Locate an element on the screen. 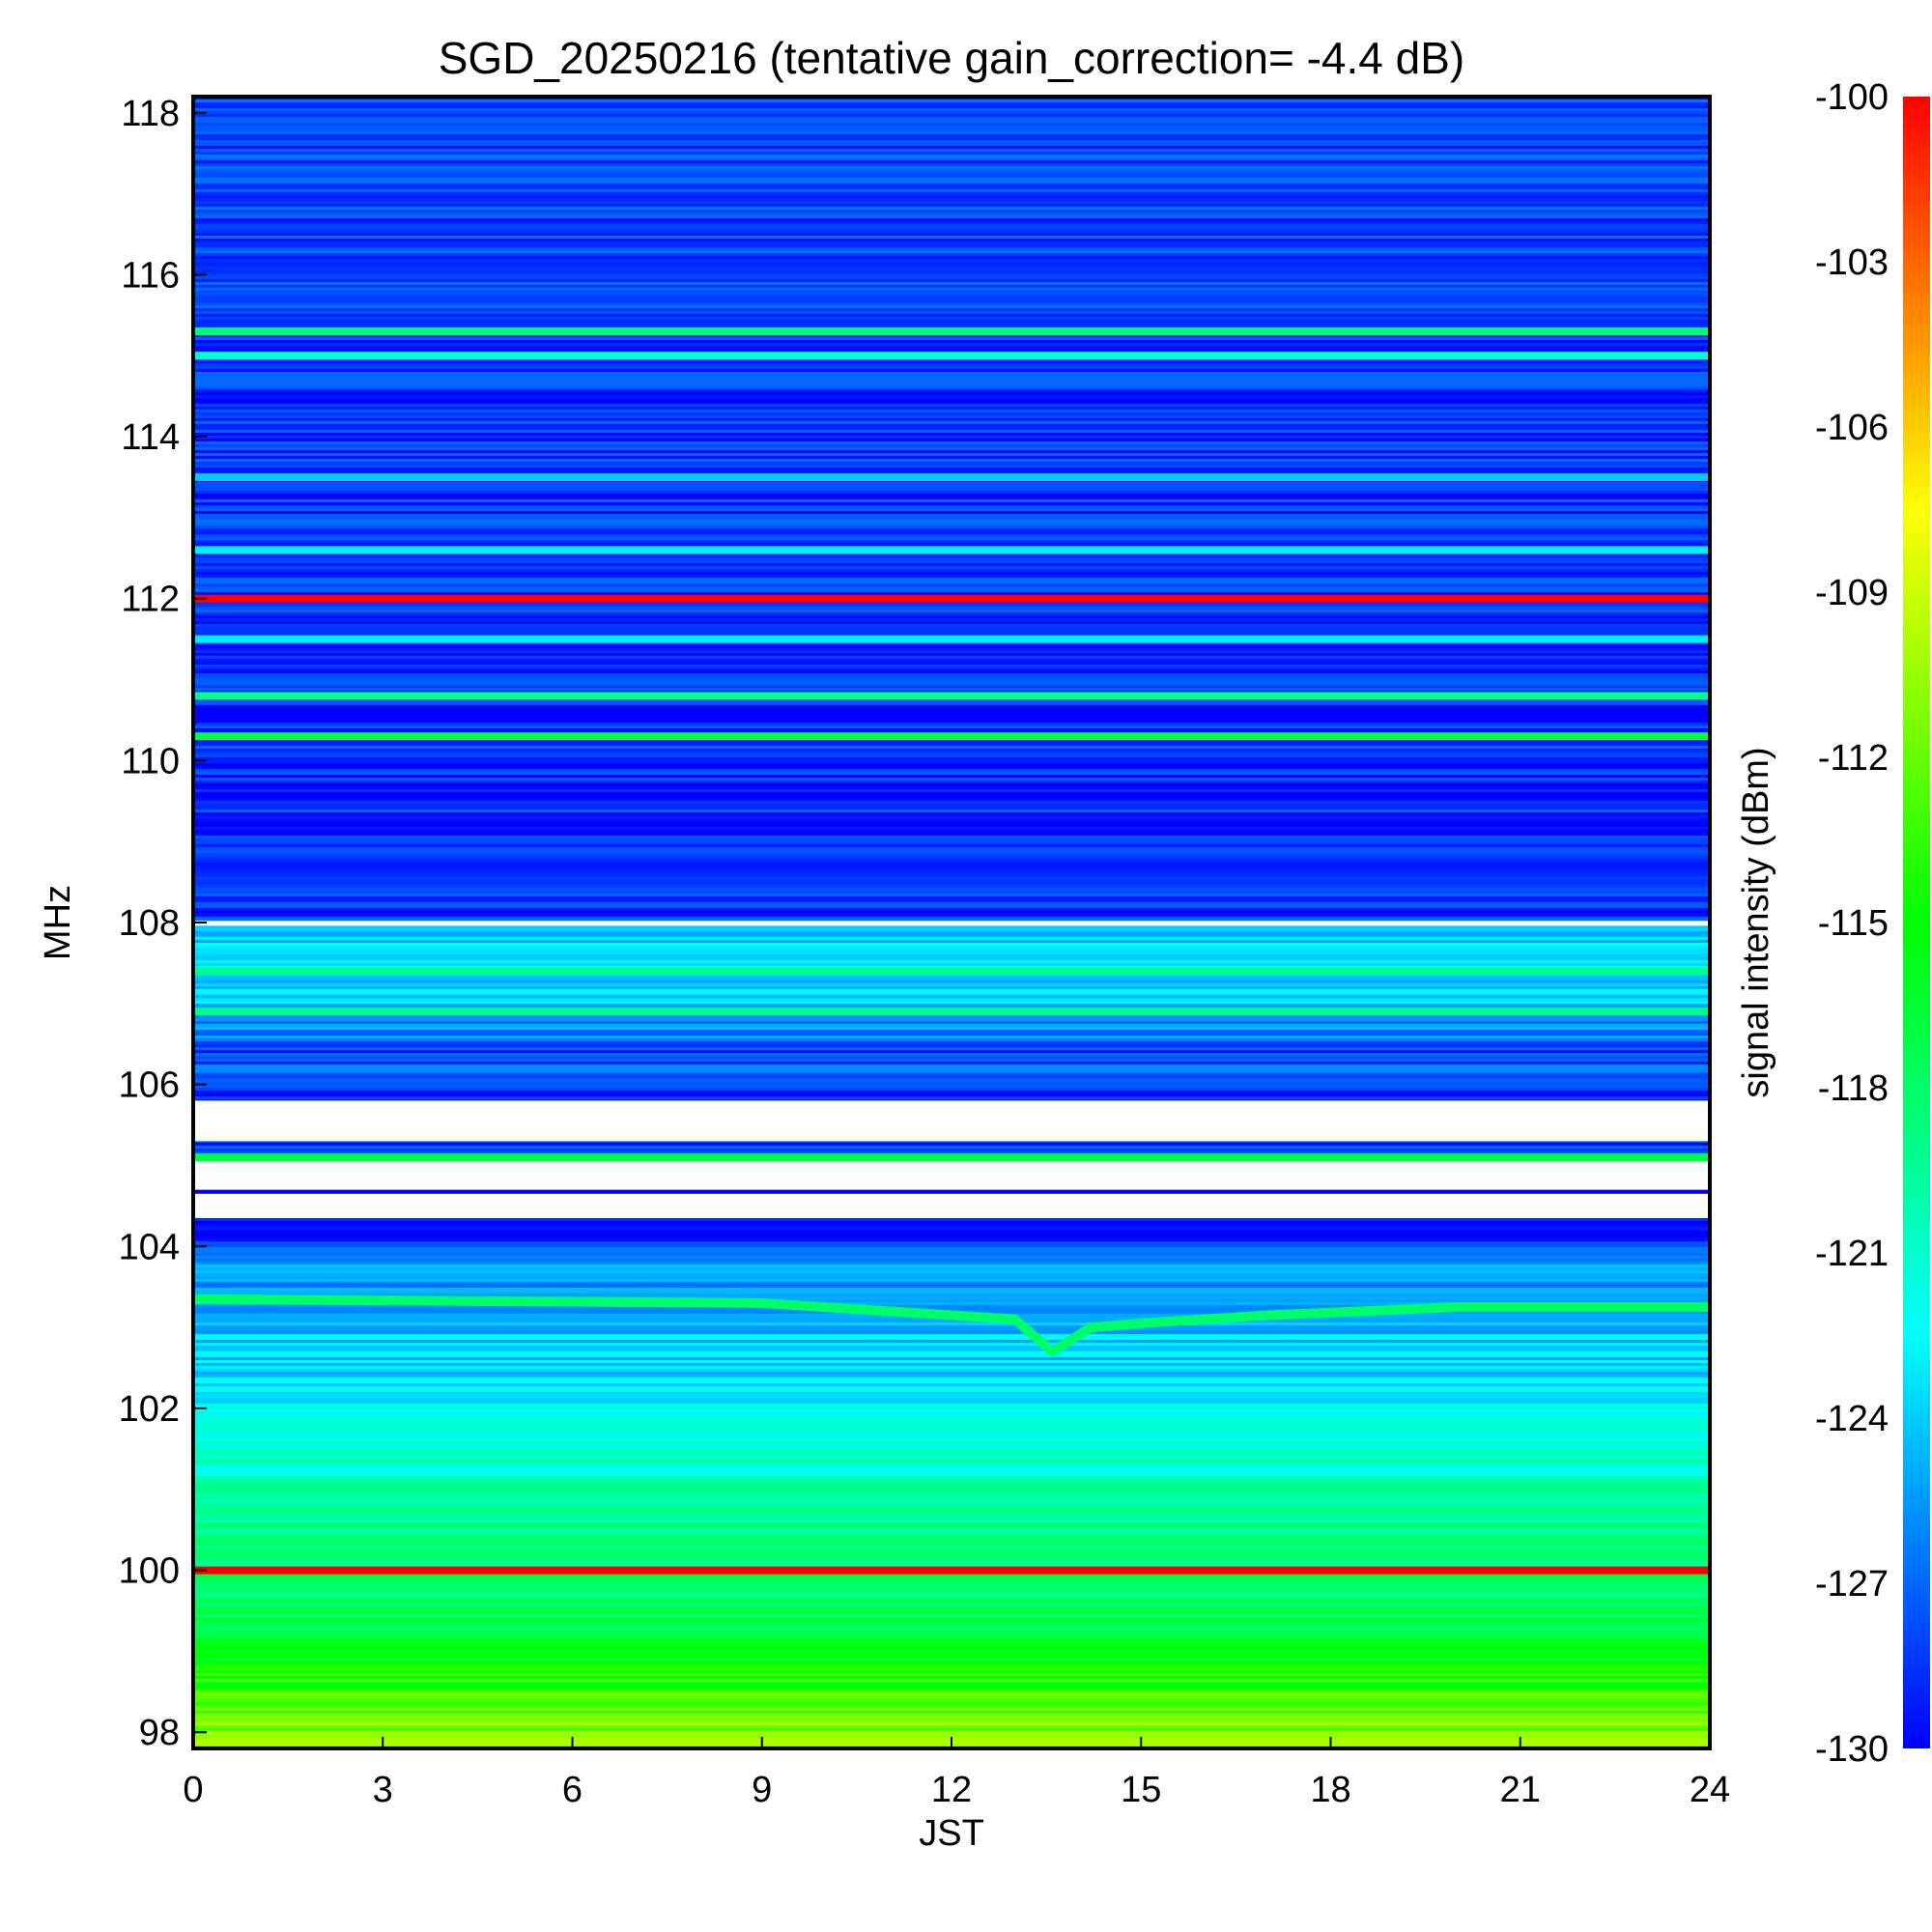 This screenshot has height=1932, width=1932. y-tick-label: 112 is located at coordinates (150, 600).